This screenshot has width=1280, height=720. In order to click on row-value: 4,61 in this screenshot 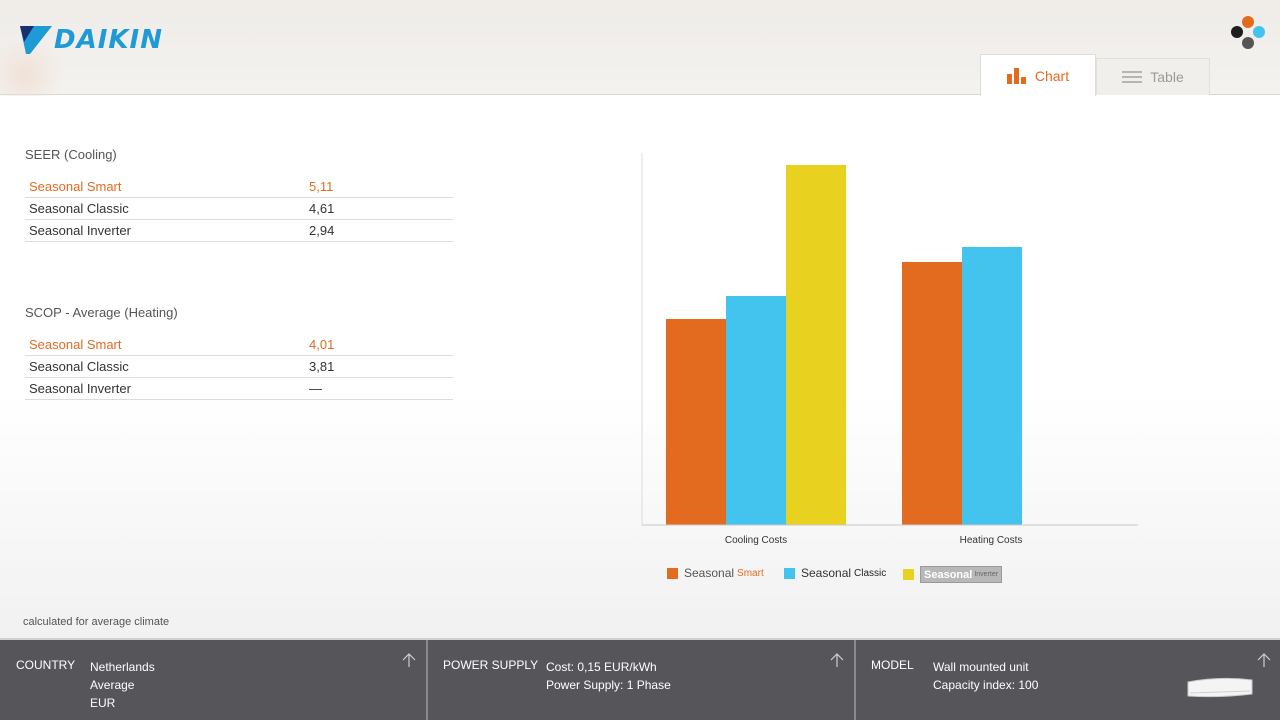, I will do `click(322, 208)`.